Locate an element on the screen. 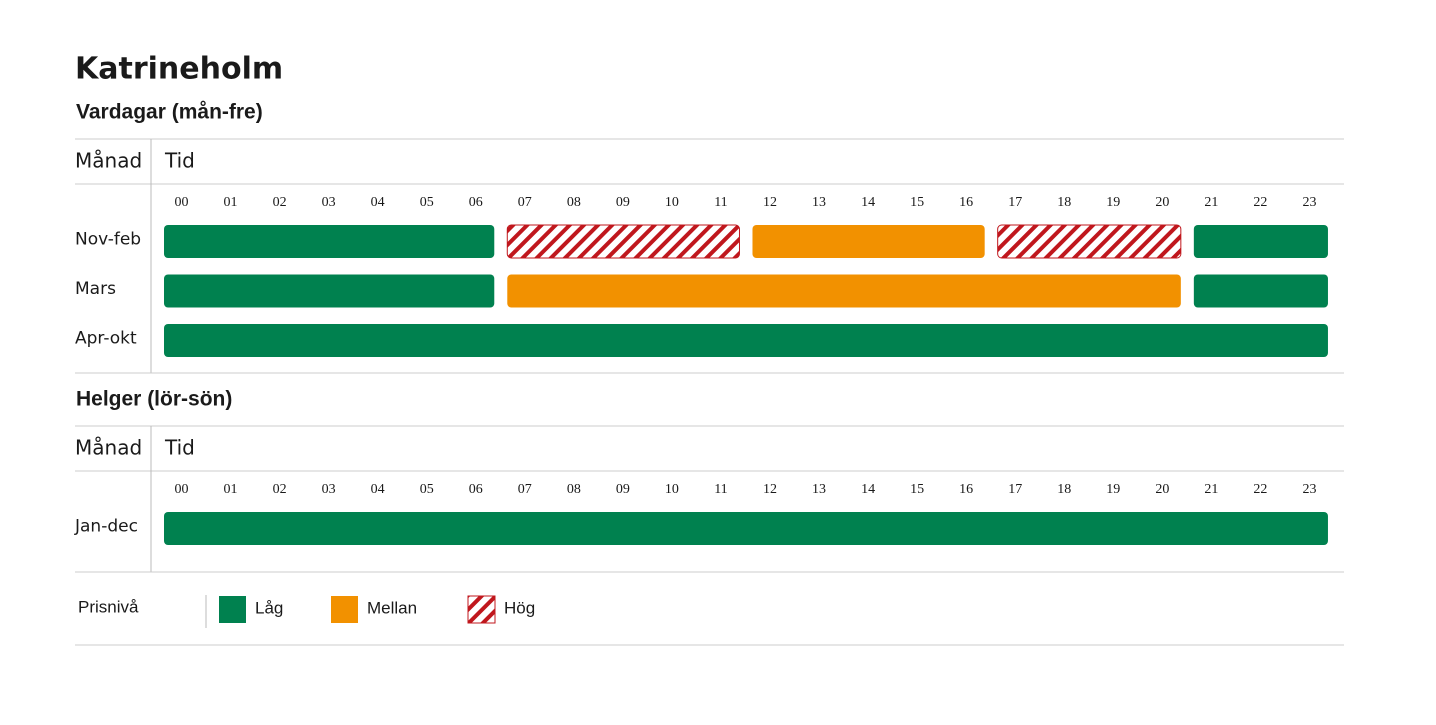 The image size is (1436, 725). legend-title: Prisnivå is located at coordinates (108, 606).